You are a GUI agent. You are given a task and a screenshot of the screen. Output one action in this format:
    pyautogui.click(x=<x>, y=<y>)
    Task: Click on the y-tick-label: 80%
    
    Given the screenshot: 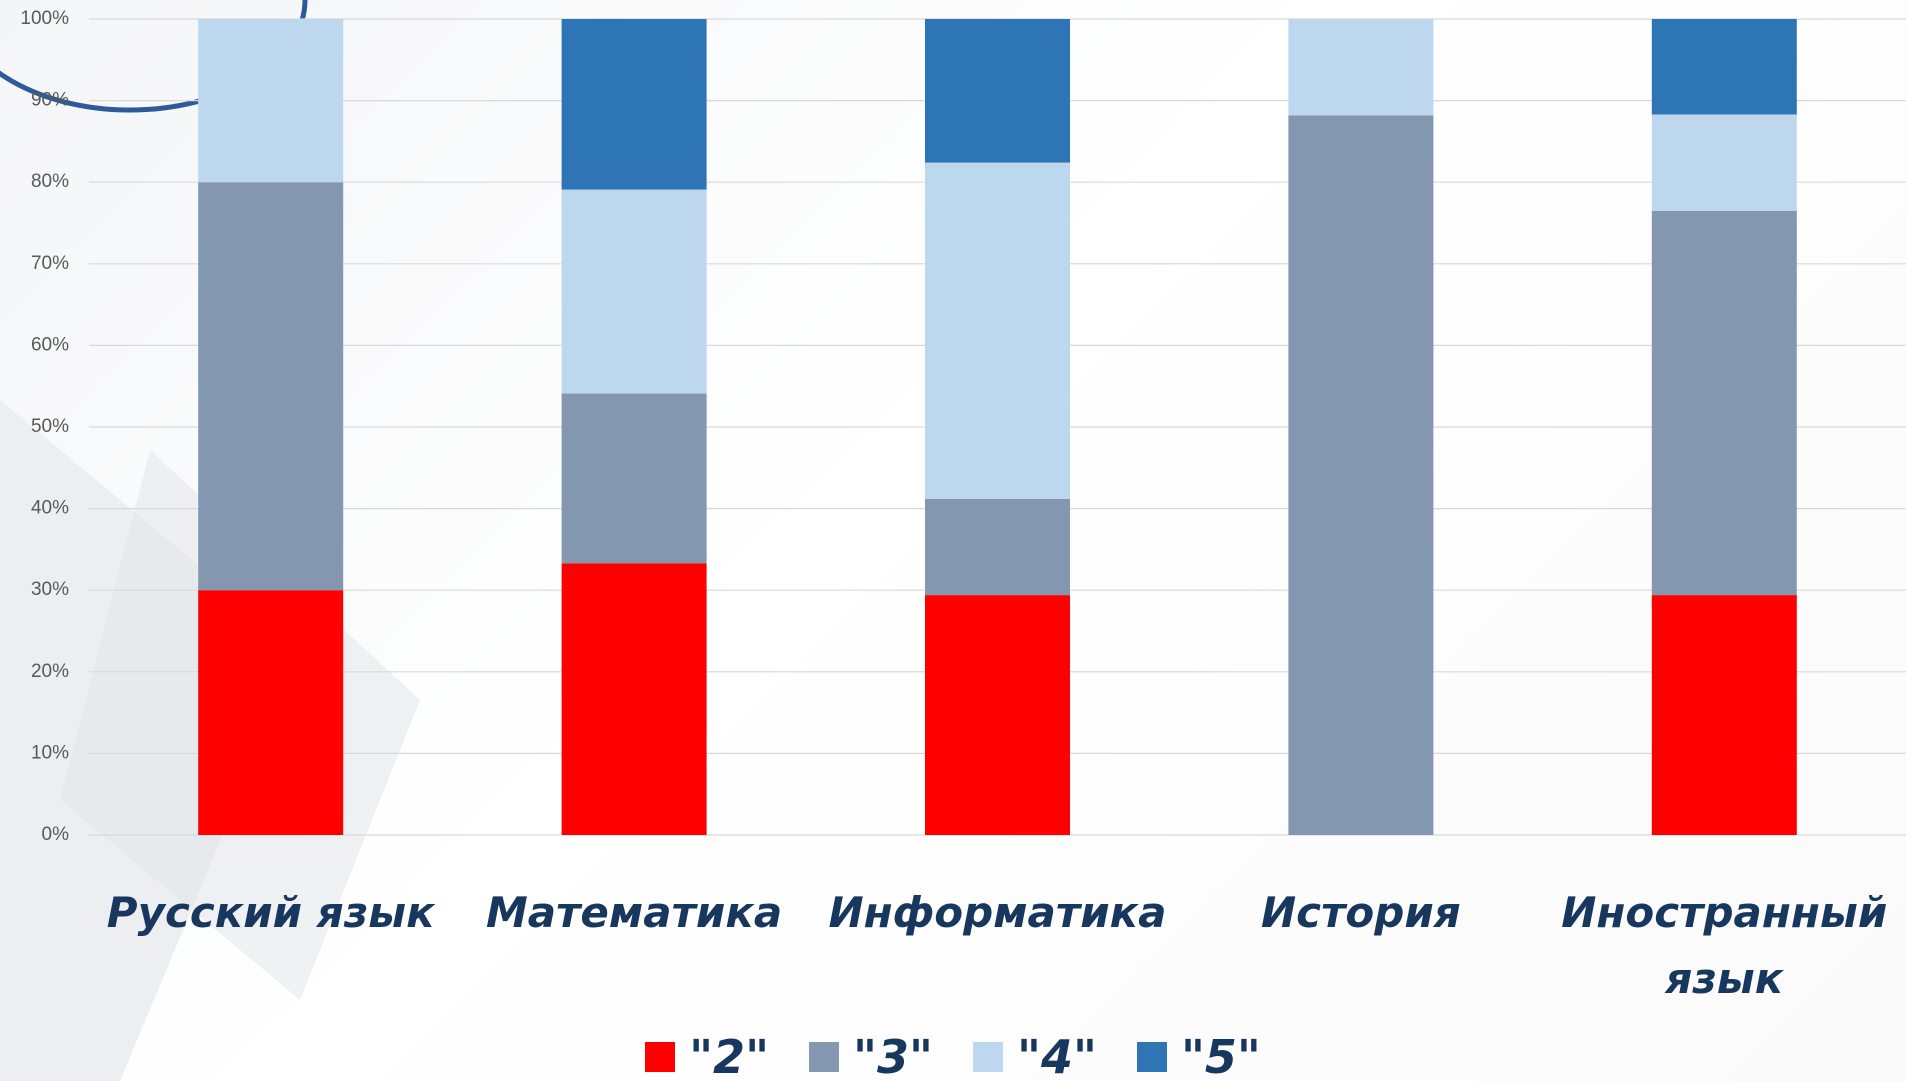 What is the action you would take?
    pyautogui.click(x=50, y=181)
    